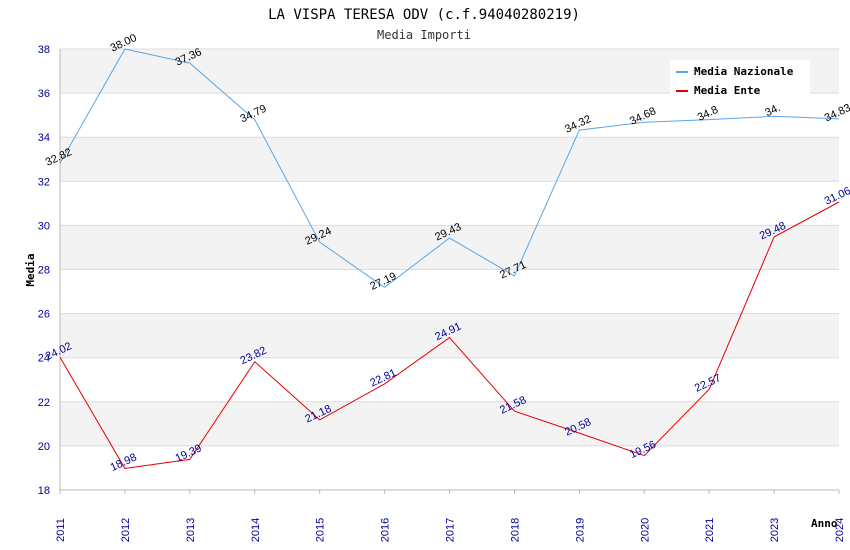 The height and width of the screenshot is (550, 850). I want to click on y-tick-label: 24, so click(44, 359).